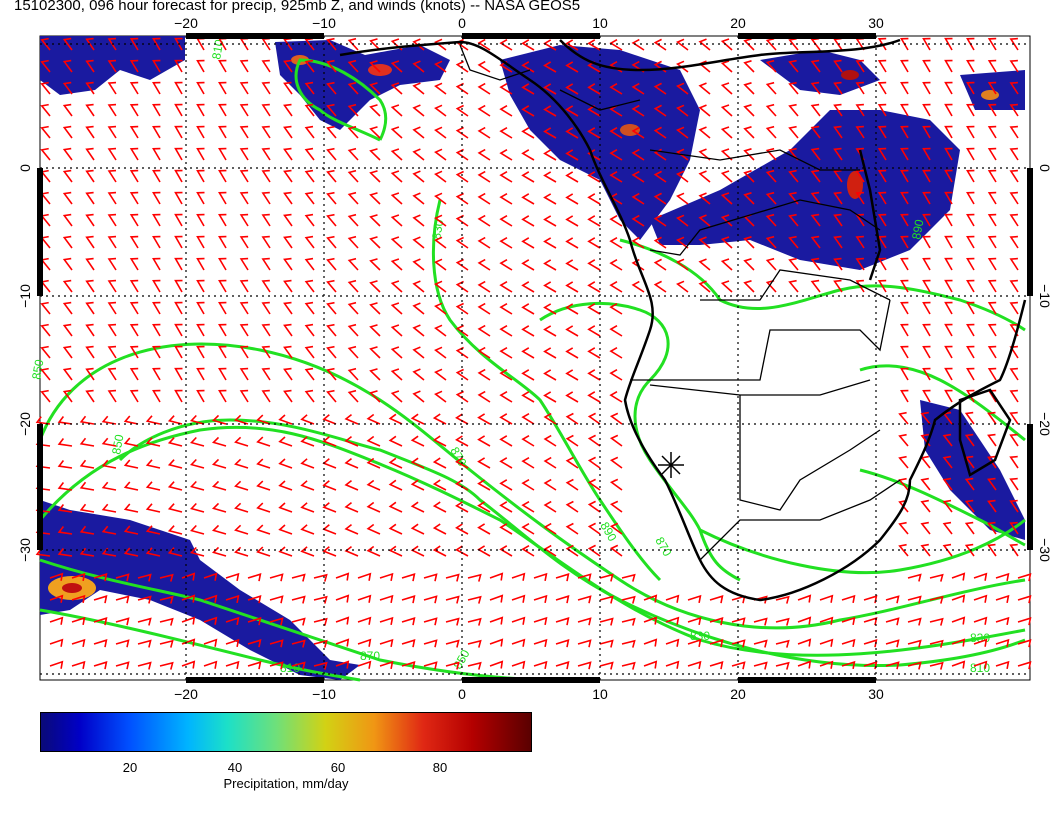 This screenshot has height=816, width=1056. What do you see at coordinates (600, 142) in the screenshot?
I see `precip-patch` at bounding box center [600, 142].